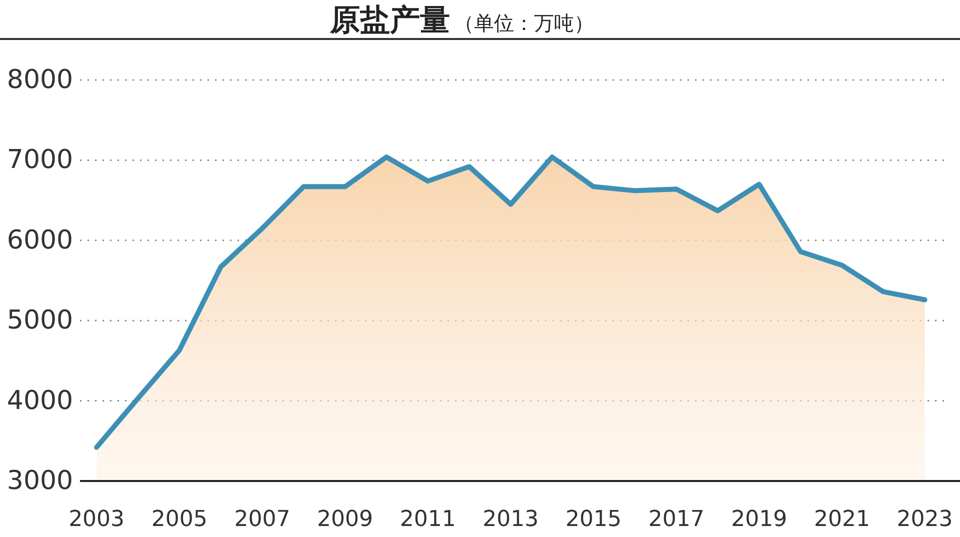 This screenshot has width=960, height=537. I want to click on x-tick-label: 2013, so click(510, 519).